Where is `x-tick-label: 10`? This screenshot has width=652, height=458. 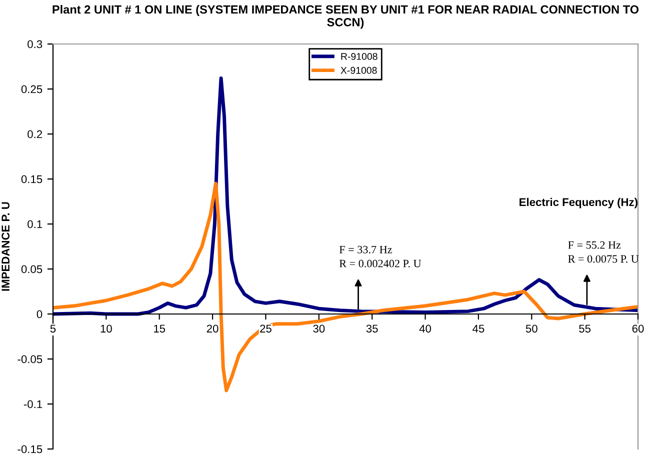 x-tick-label: 10 is located at coordinates (106, 328).